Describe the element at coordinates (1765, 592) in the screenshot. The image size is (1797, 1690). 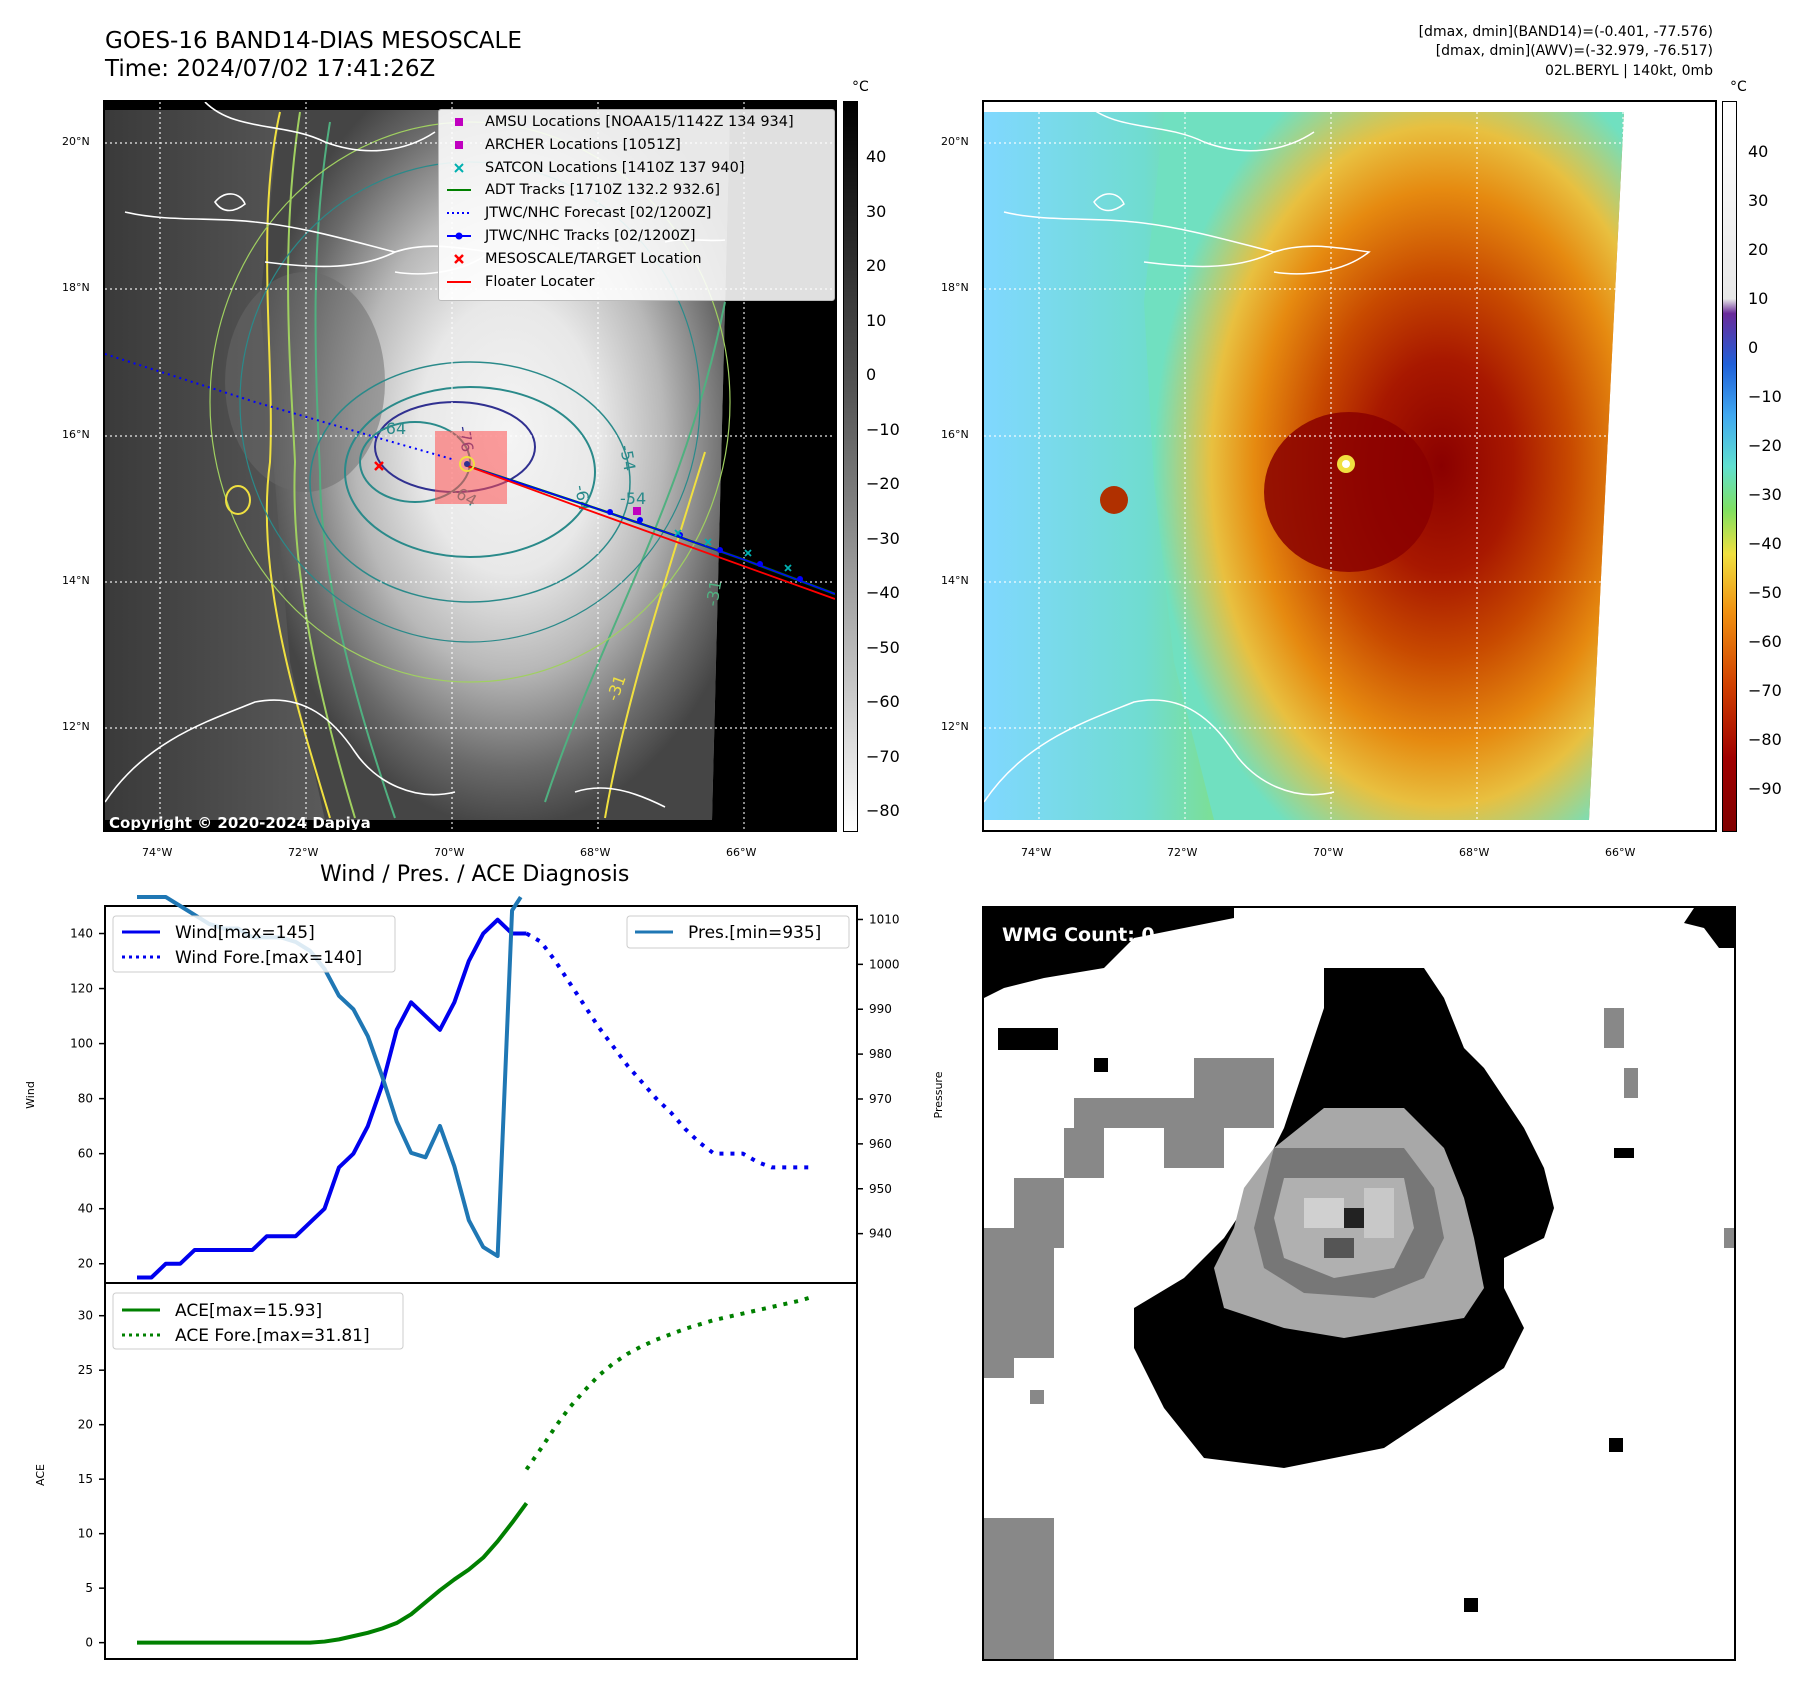
I see `colorbar-tick: −50` at that location.